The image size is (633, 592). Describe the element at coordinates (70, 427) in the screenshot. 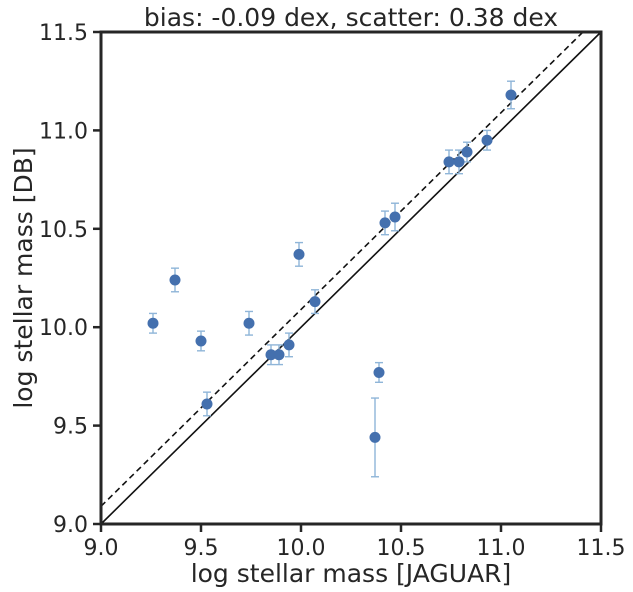

I see `y-tick-label: 9.5` at that location.